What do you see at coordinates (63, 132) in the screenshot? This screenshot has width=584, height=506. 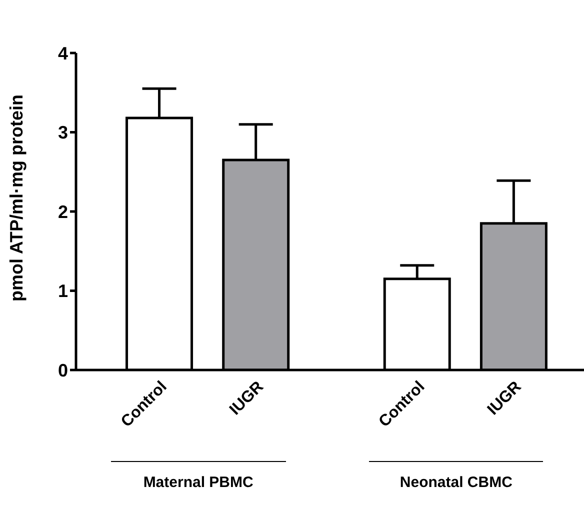 I see `y-tick-label: 3` at bounding box center [63, 132].